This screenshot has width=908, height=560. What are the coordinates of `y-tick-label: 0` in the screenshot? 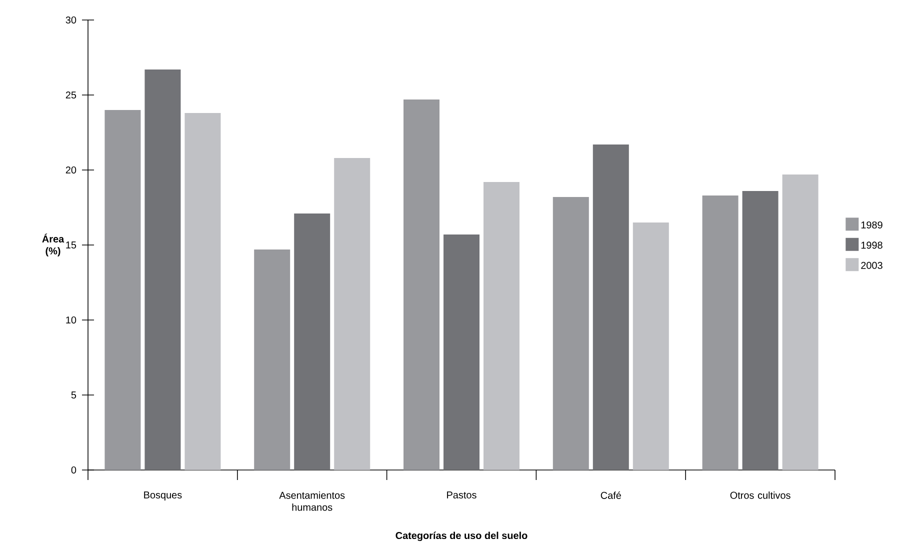 It's located at (73, 470).